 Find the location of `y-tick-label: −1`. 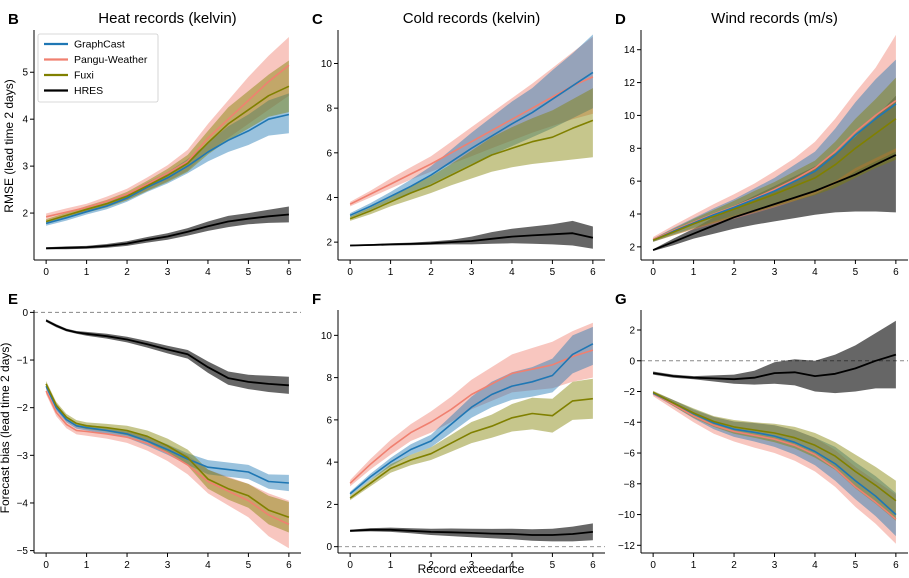

y-tick-label: −1 is located at coordinates (23, 361).